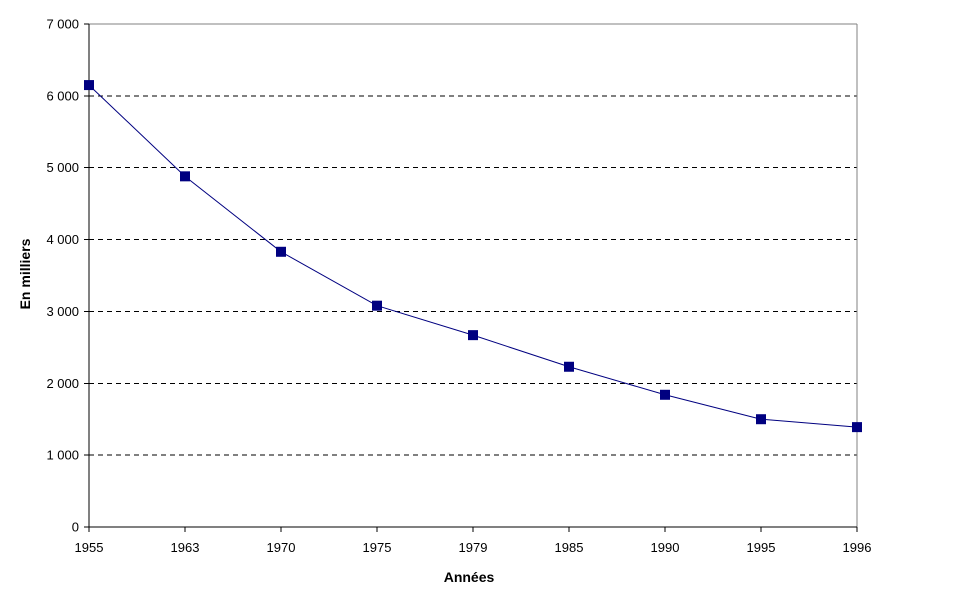  What do you see at coordinates (857, 547) in the screenshot?
I see `x-tick-label: 1996` at bounding box center [857, 547].